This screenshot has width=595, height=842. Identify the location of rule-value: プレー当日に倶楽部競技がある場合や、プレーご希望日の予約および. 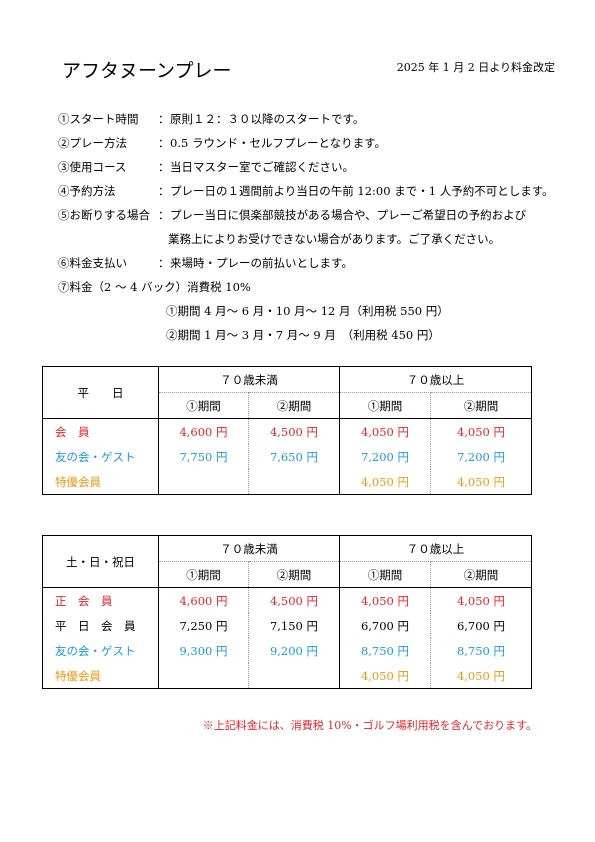
(348, 215).